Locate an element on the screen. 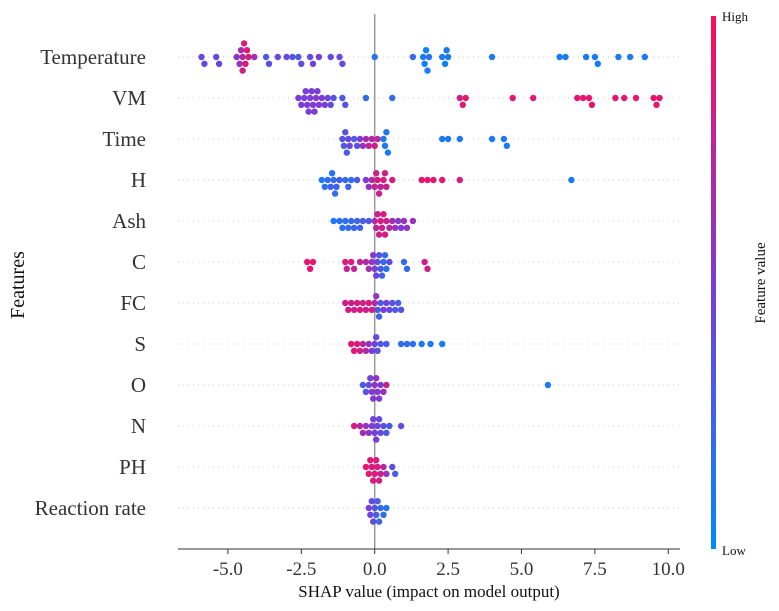 The height and width of the screenshot is (611, 779). colorbar-high-label: High is located at coordinates (735, 16).